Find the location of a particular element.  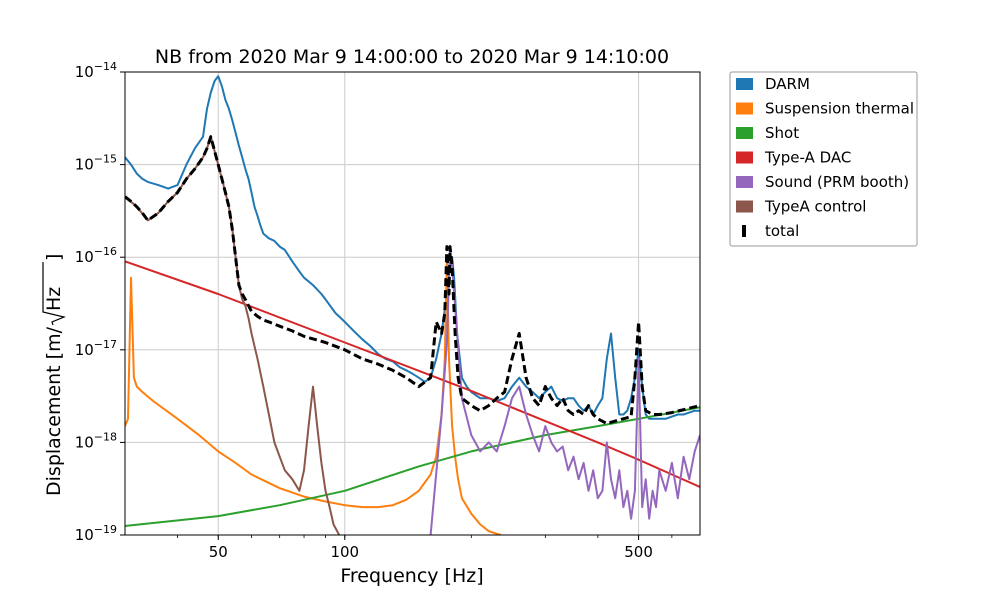

y-tick-label: 10−17 is located at coordinates (96, 348).